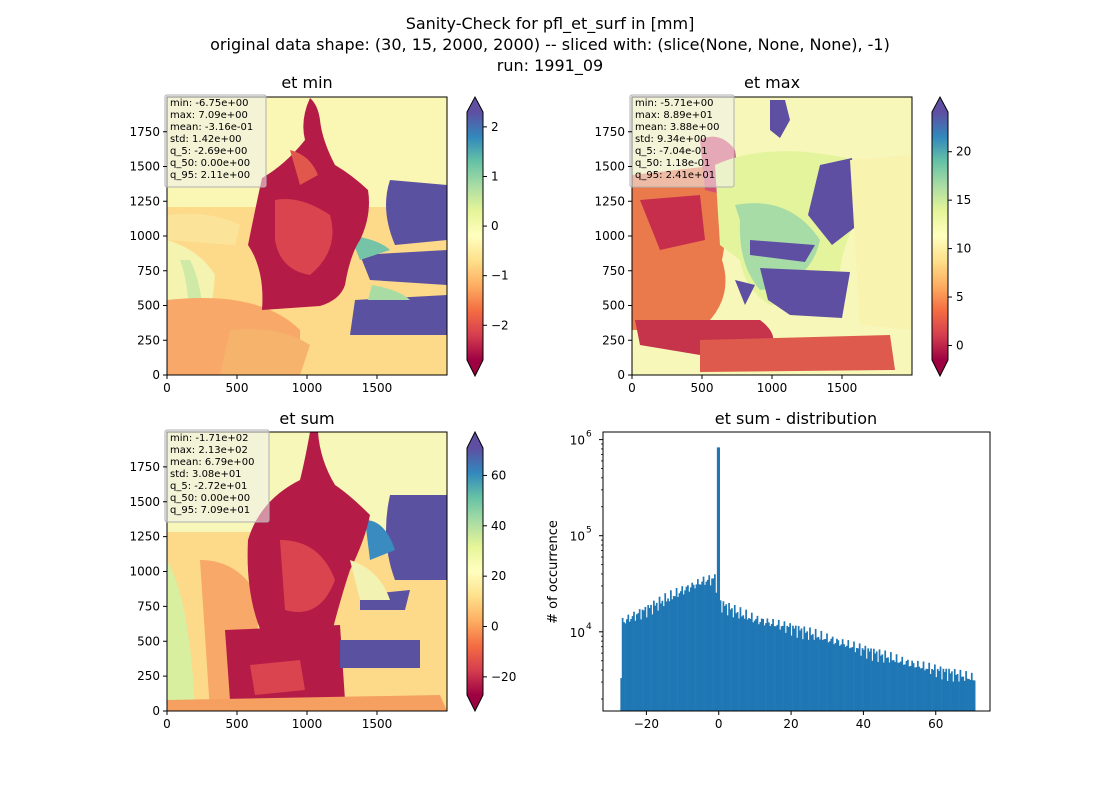 Image resolution: width=1100 pixels, height=800 pixels. I want to click on stat-line: mean: 3.88e+00, so click(677, 127).